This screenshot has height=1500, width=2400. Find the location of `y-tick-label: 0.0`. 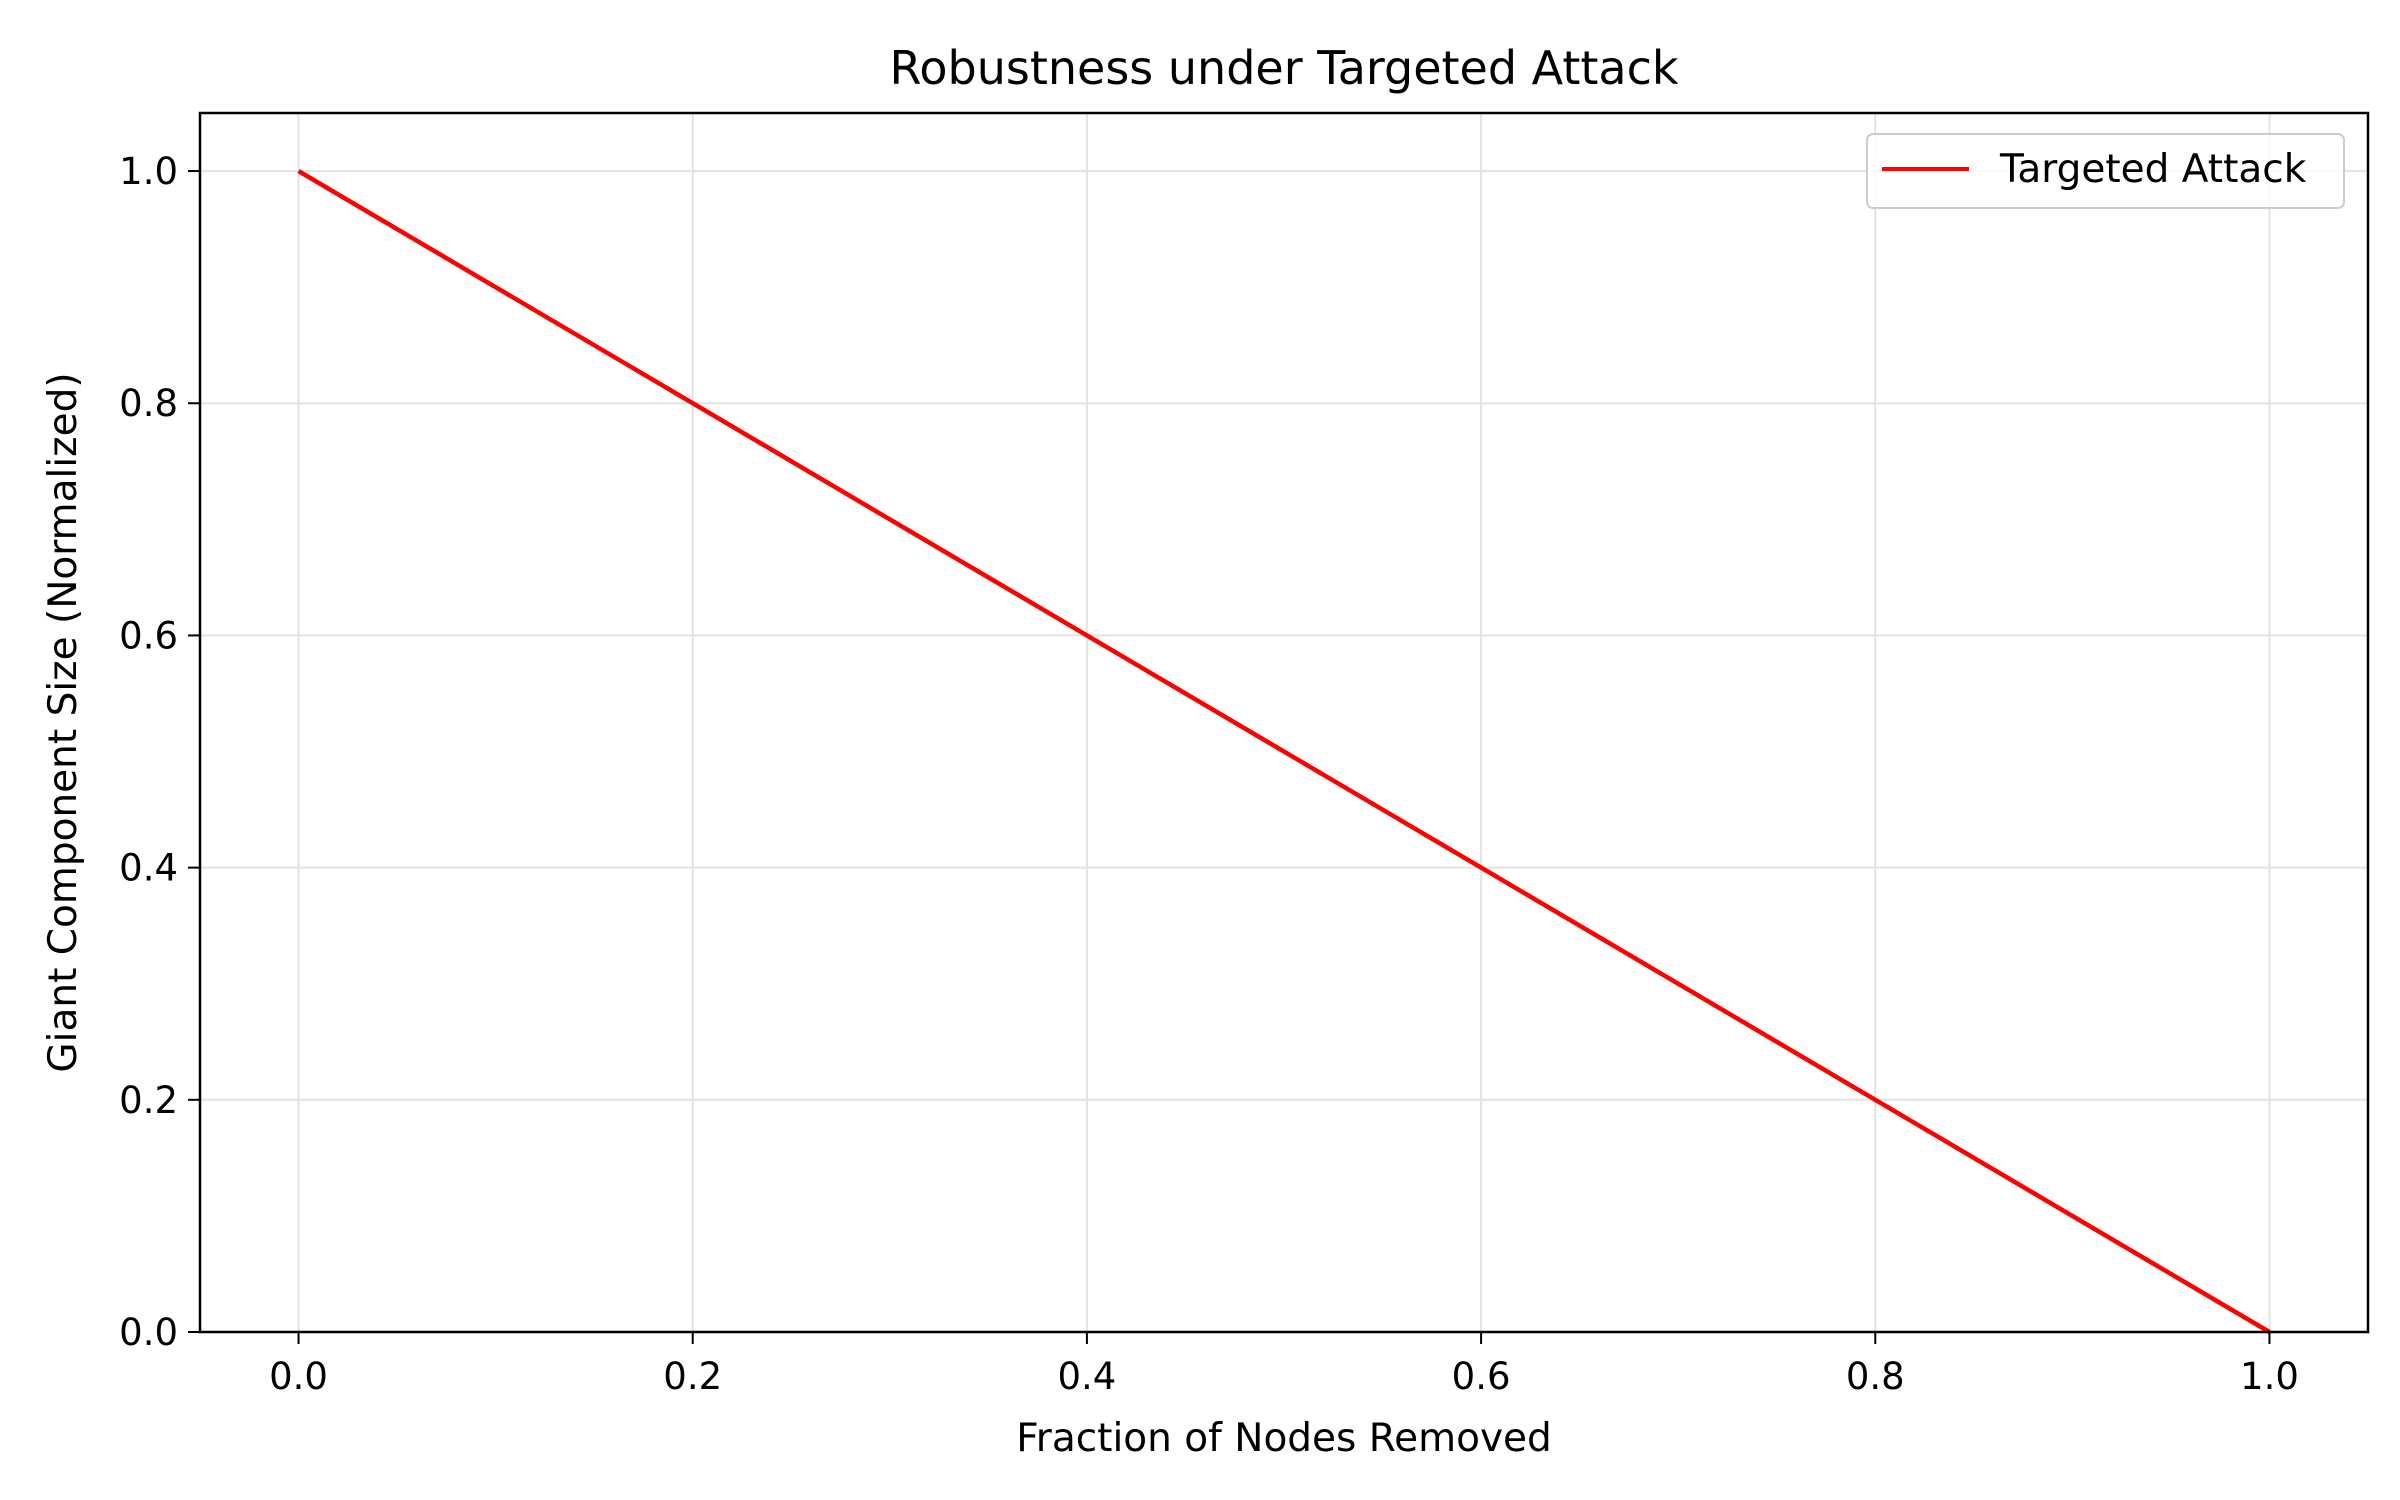

y-tick-label: 0.0 is located at coordinates (148, 1332).